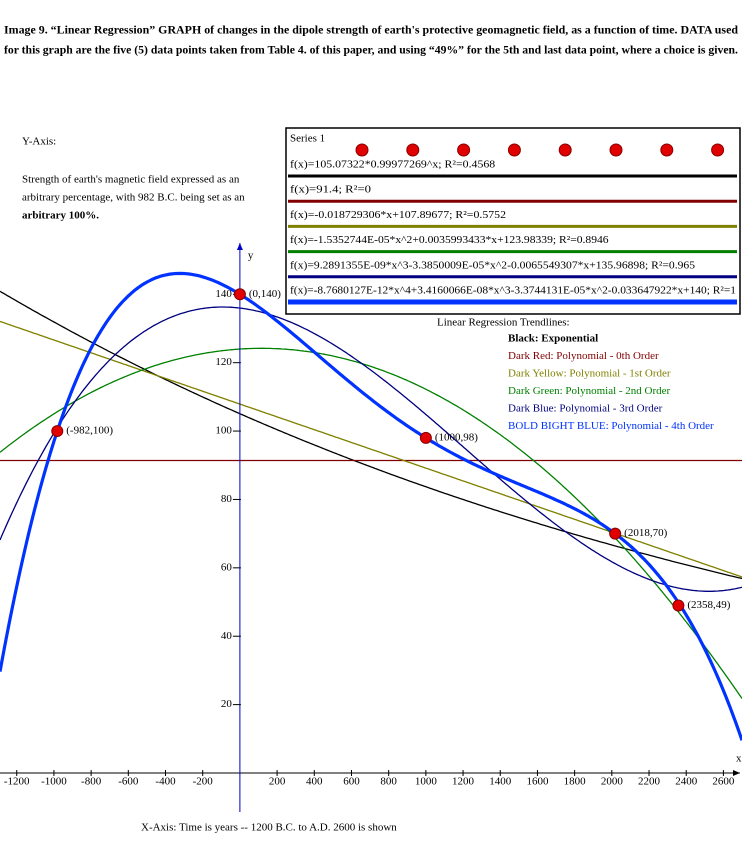 This screenshot has width=742, height=860. Describe the element at coordinates (686, 782) in the screenshot. I see `x-tick-label: 2400` at that location.